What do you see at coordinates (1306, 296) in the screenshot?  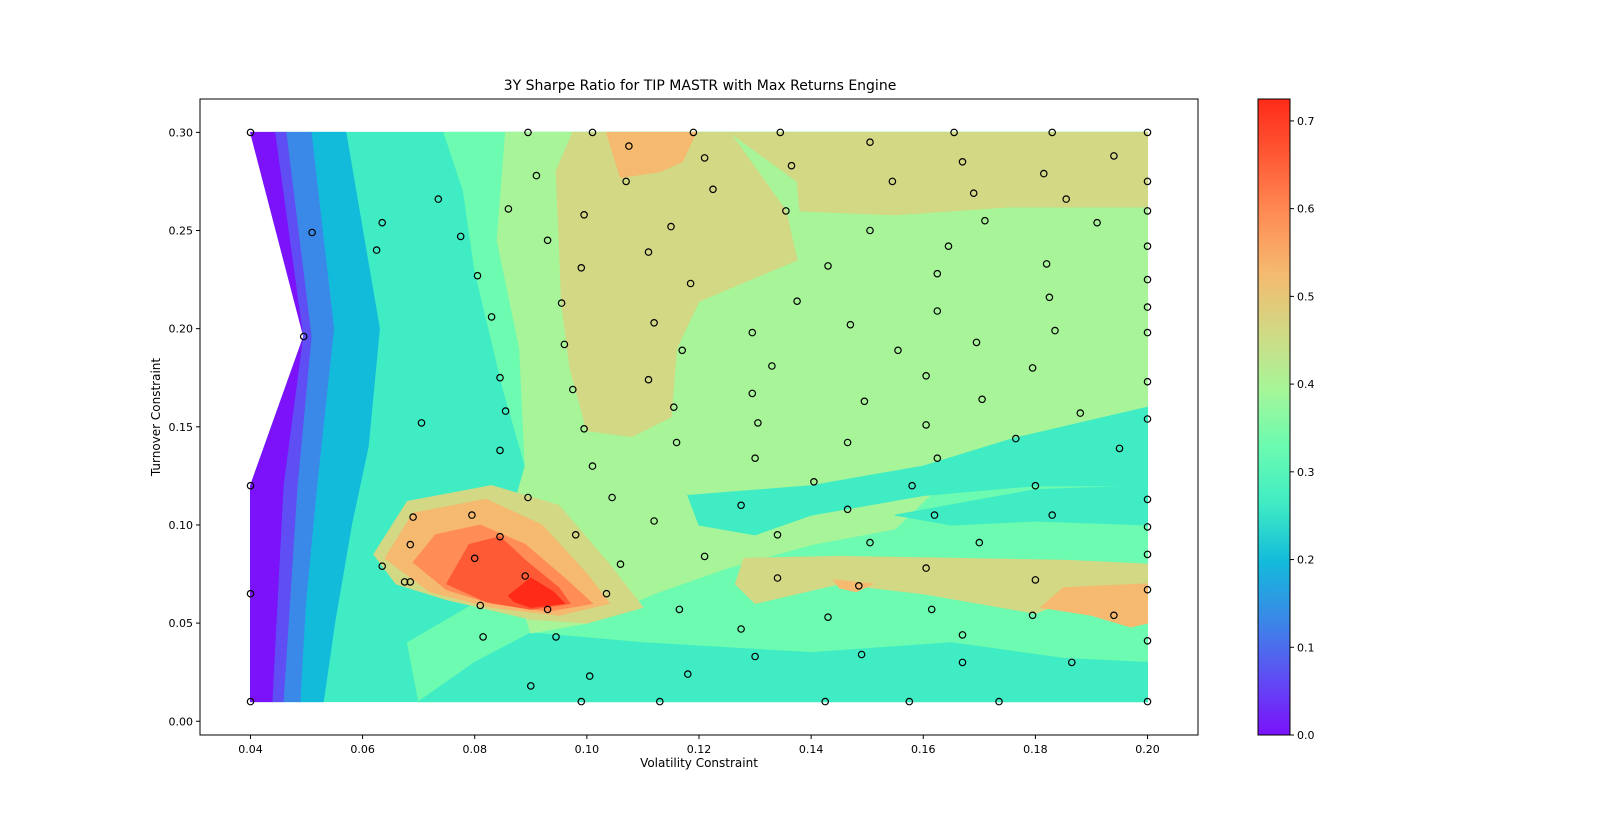 I see `colorbar-tick-label-5: 0.5` at bounding box center [1306, 296].